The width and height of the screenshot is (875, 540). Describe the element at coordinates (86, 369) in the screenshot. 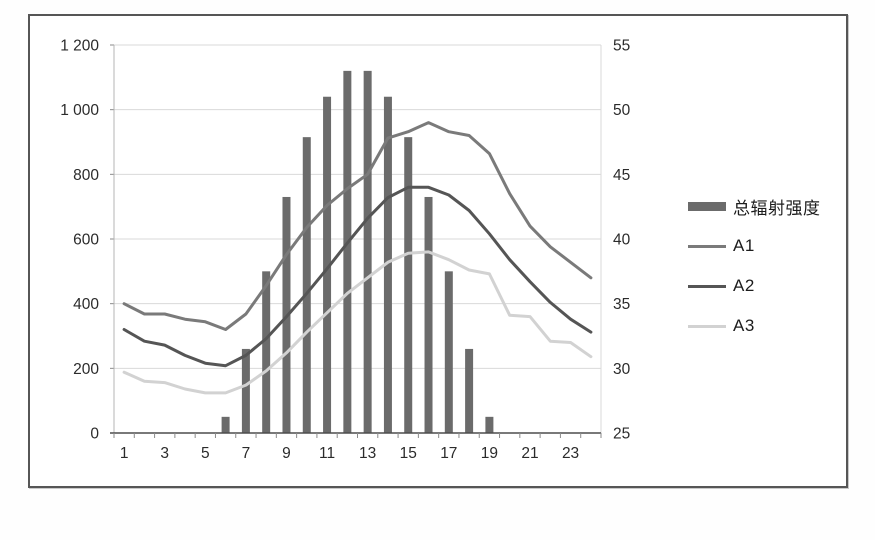

I see `y-axis-label-left: 200` at that location.